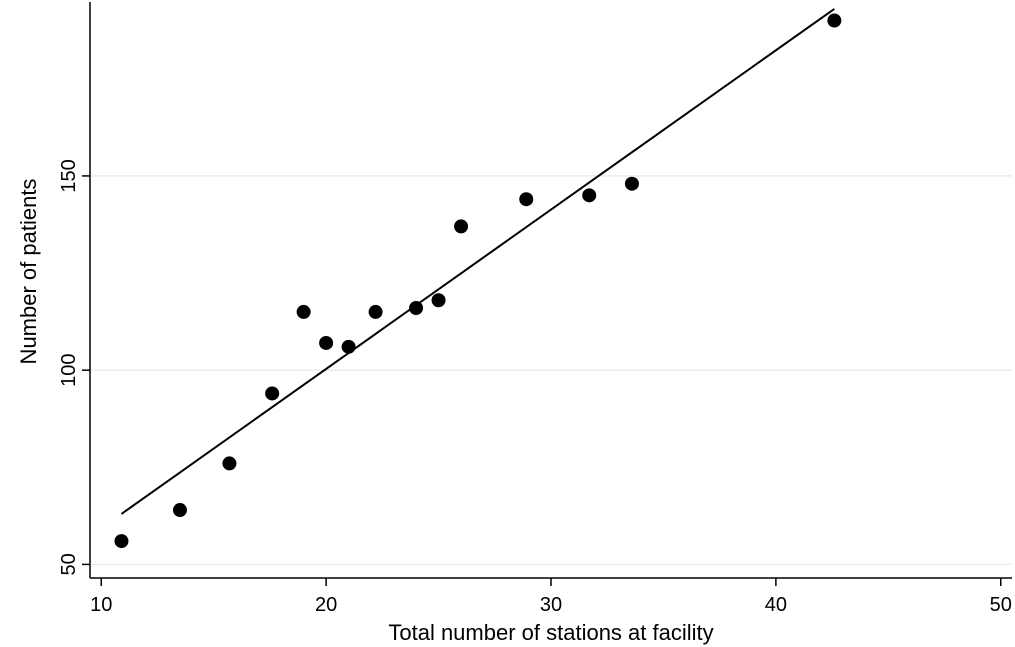 Image resolution: width=1015 pixels, height=647 pixels. Describe the element at coordinates (551, 605) in the screenshot. I see `x-tick-label: 30` at that location.